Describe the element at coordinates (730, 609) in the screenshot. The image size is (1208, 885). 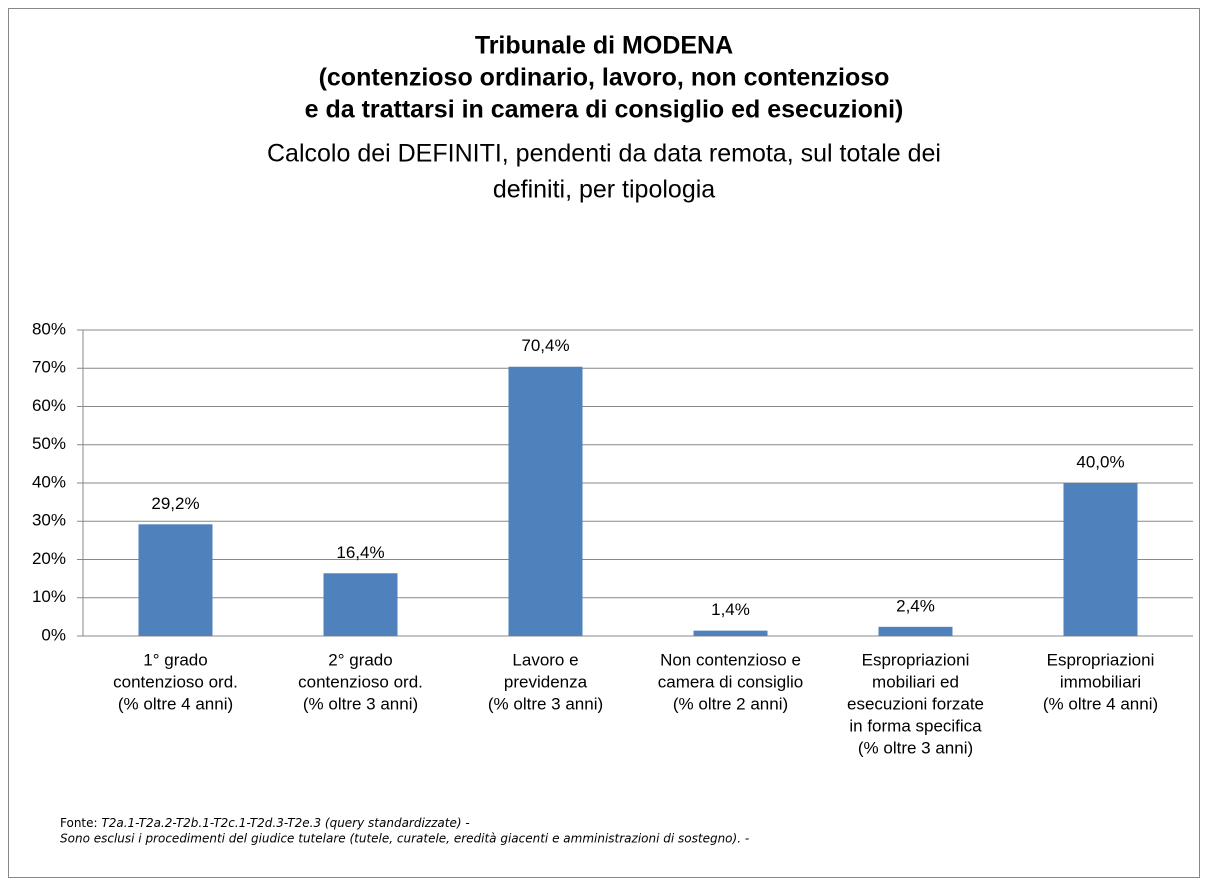
I see `data-label: 1,4%` at that location.